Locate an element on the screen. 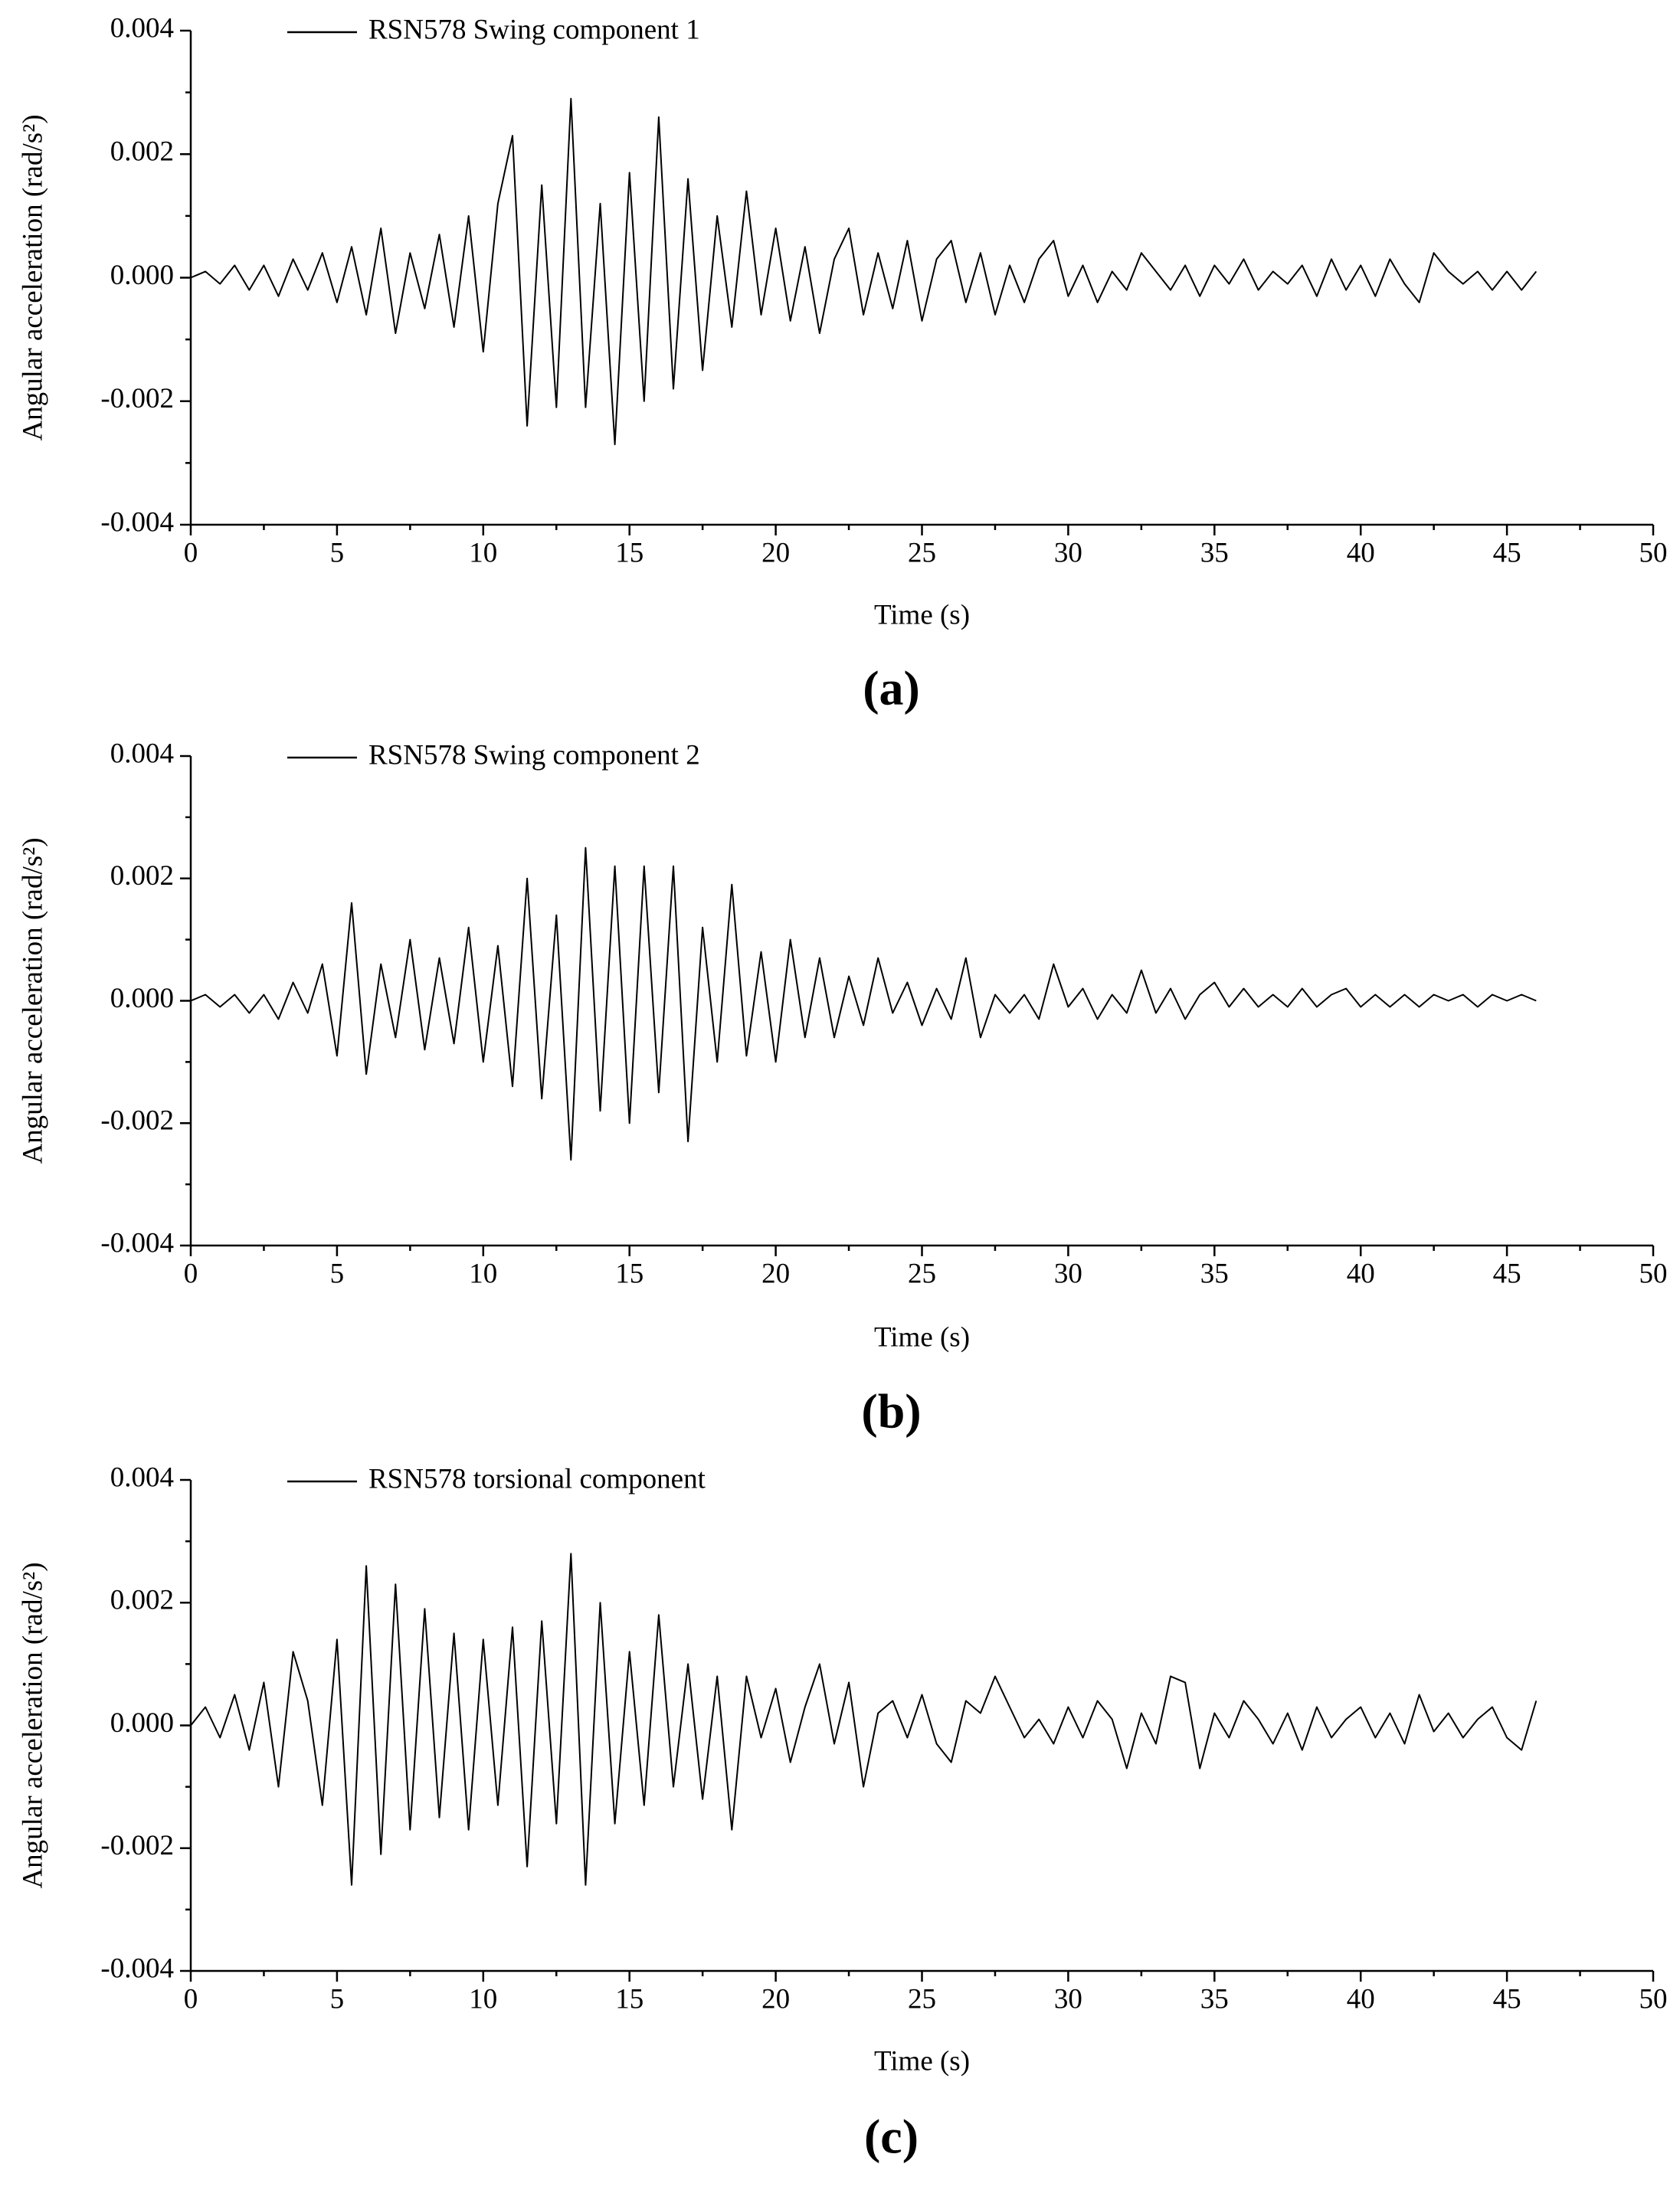  panel-label: (a) is located at coordinates (892, 688).